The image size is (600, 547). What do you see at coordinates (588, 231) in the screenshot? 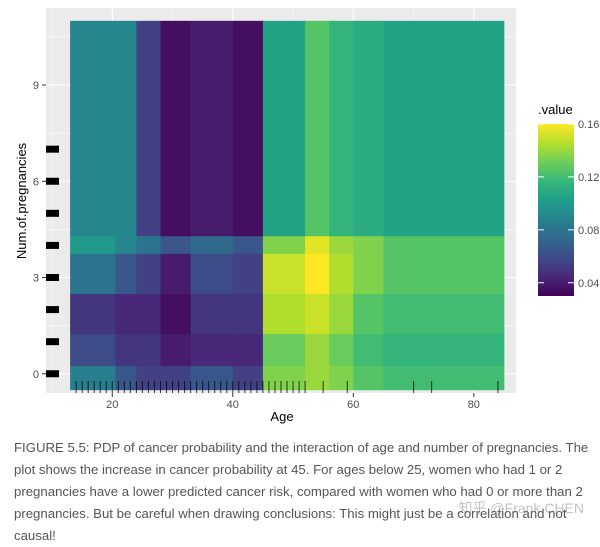
I see `legend-tick-label: 0.08` at bounding box center [588, 231].